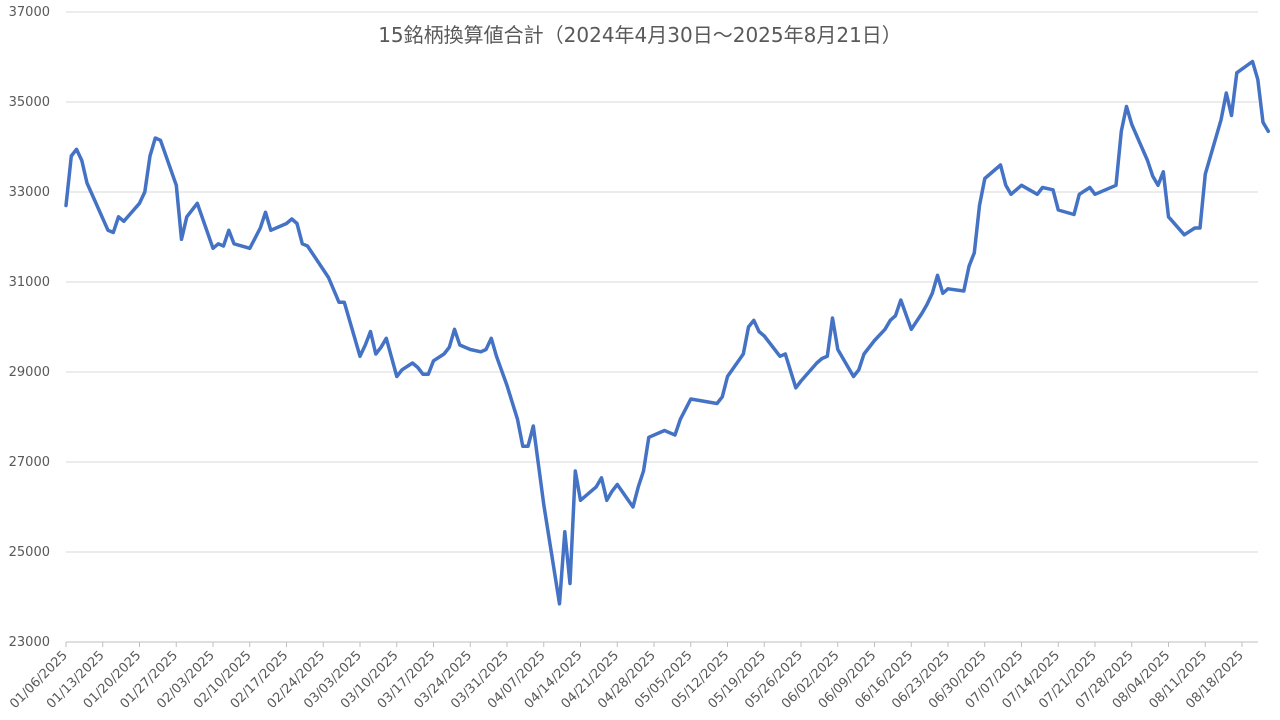  I want to click on y-tick-label: 33000, so click(29, 192).